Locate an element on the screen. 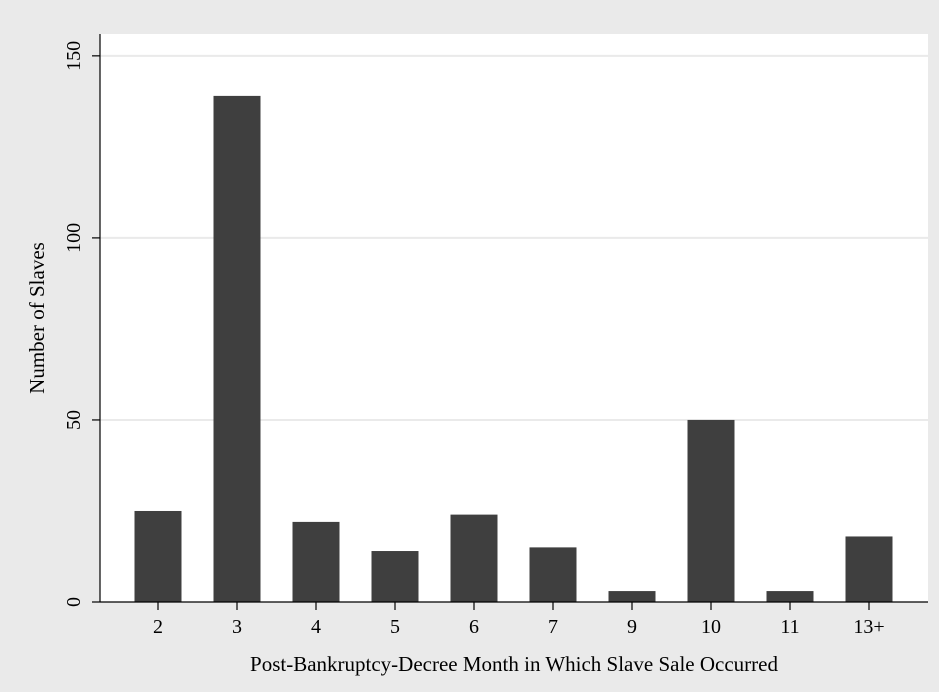  x-tick-label: 6 is located at coordinates (474, 627).